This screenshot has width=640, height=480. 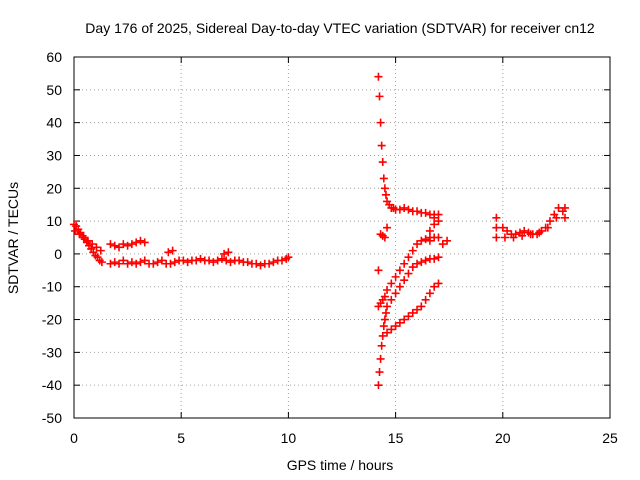 I want to click on y-tick-label: 20, so click(x=54, y=188).